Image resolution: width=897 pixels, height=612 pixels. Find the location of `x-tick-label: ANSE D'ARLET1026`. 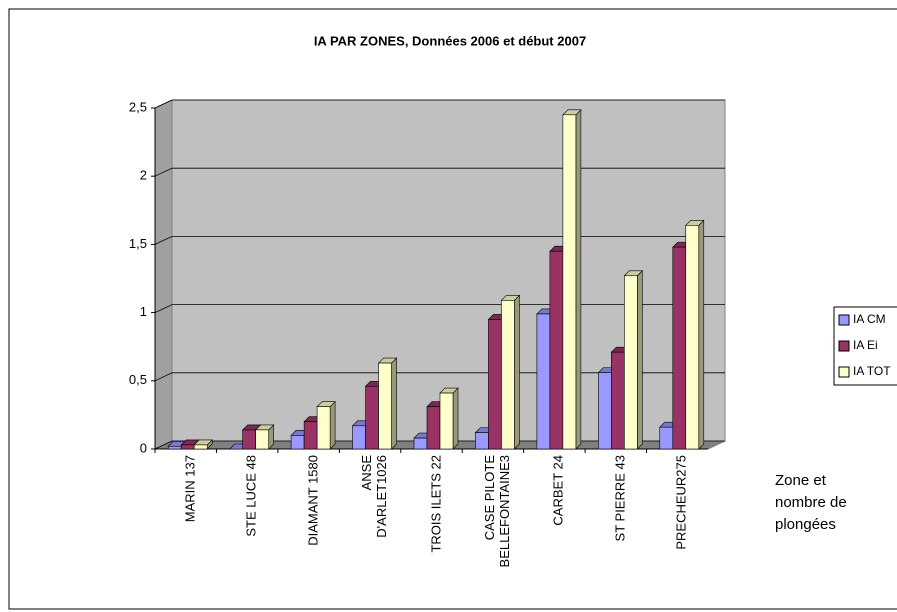

x-tick-label: ANSE D'ARLET1026 is located at coordinates (374, 496).